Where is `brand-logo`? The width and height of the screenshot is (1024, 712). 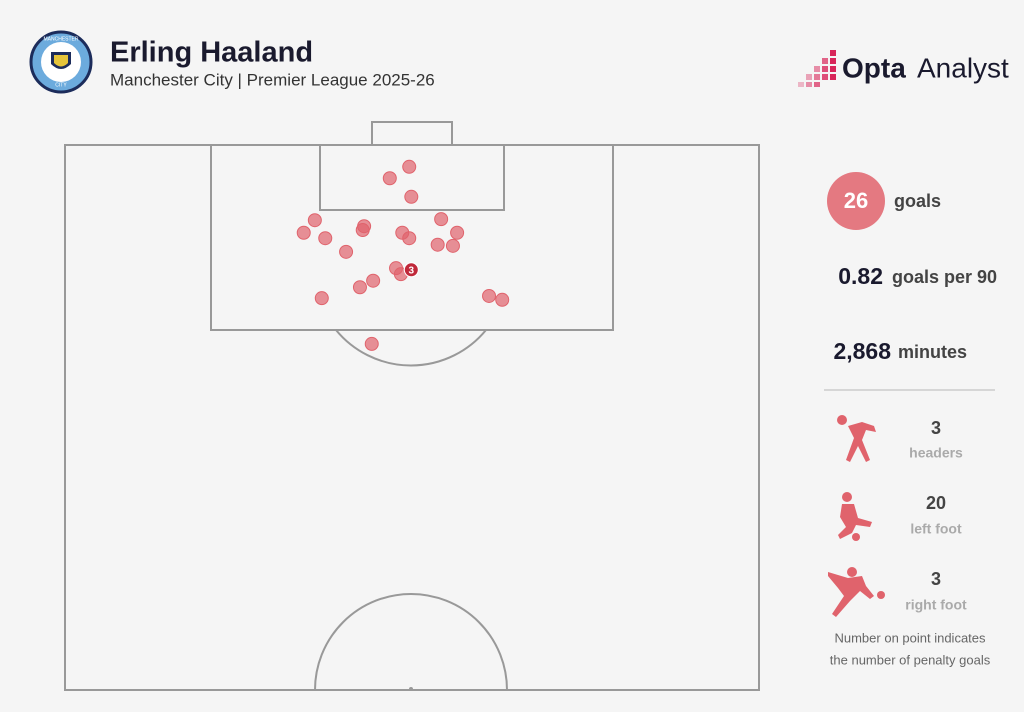 brand-logo is located at coordinates (817, 68).